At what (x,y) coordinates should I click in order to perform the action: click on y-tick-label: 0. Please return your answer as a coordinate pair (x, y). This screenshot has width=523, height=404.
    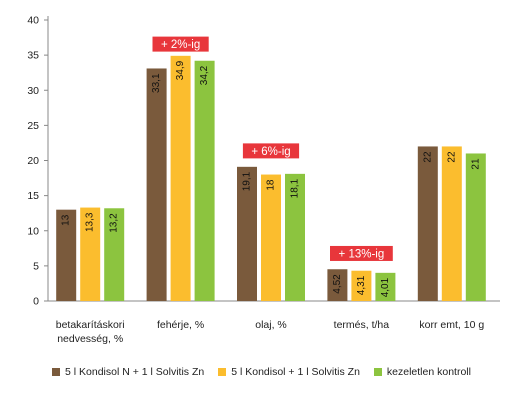
    Looking at the image, I should click on (36, 302).